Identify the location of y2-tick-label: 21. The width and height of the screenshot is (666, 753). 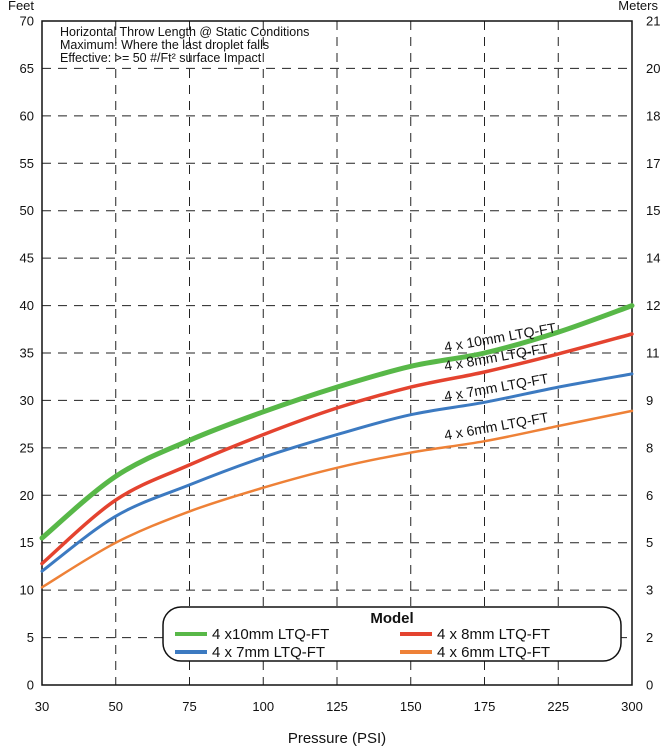
(653, 21).